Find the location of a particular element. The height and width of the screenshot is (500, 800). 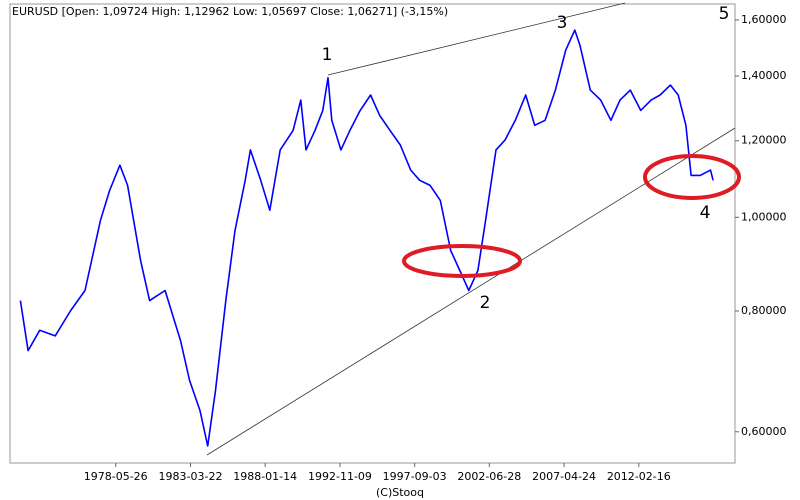

y-tick-label: 0,60000 is located at coordinates (764, 431).